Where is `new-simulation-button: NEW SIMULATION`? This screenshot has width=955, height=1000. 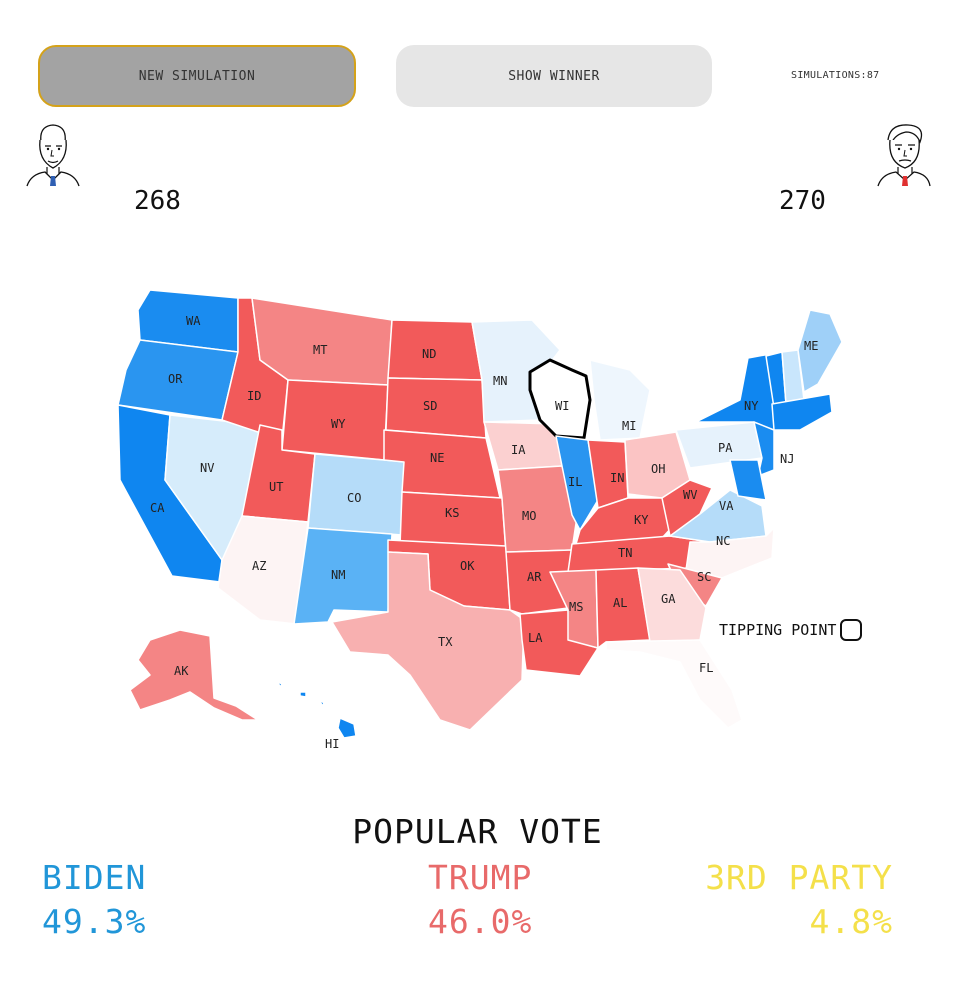
new-simulation-button: NEW SIMULATION is located at coordinates (197, 76).